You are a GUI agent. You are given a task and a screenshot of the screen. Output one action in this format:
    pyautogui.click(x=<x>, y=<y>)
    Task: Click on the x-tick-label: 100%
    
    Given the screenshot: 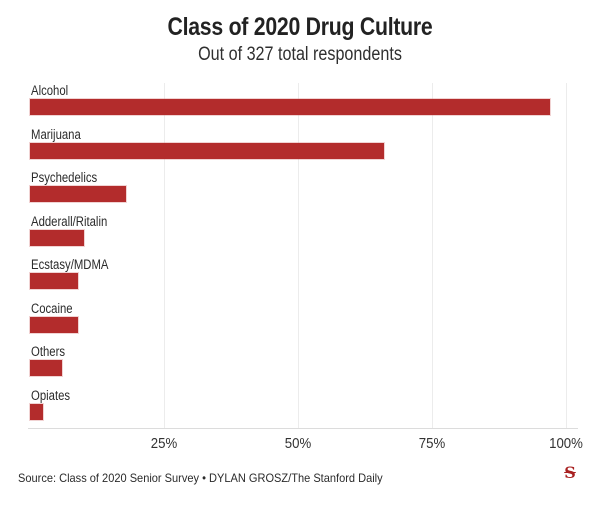 What is the action you would take?
    pyautogui.click(x=566, y=443)
    